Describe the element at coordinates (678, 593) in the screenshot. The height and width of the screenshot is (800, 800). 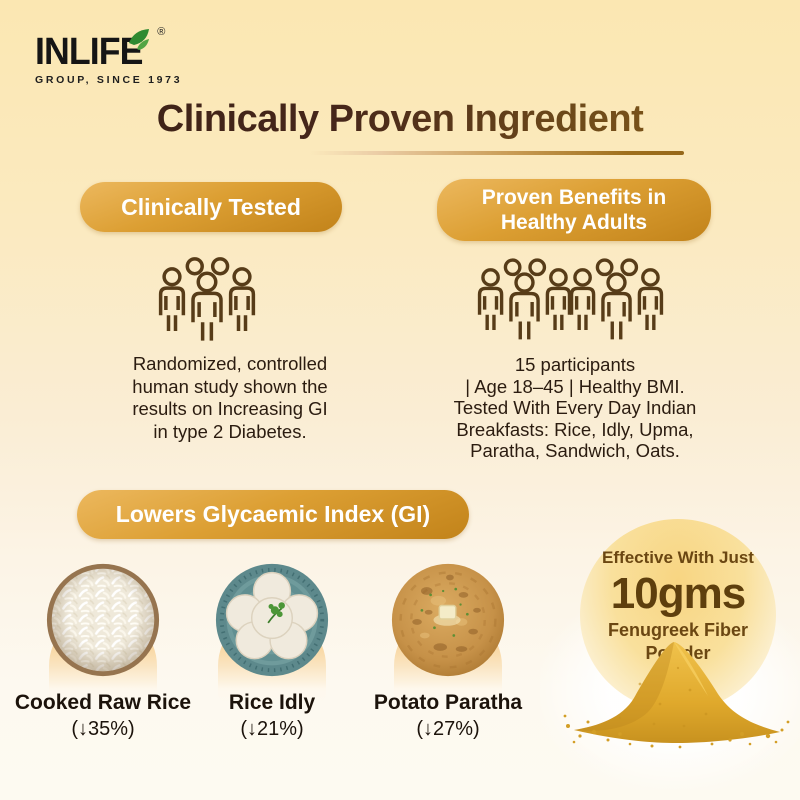
I see `dosage-amount: 10gms` at that location.